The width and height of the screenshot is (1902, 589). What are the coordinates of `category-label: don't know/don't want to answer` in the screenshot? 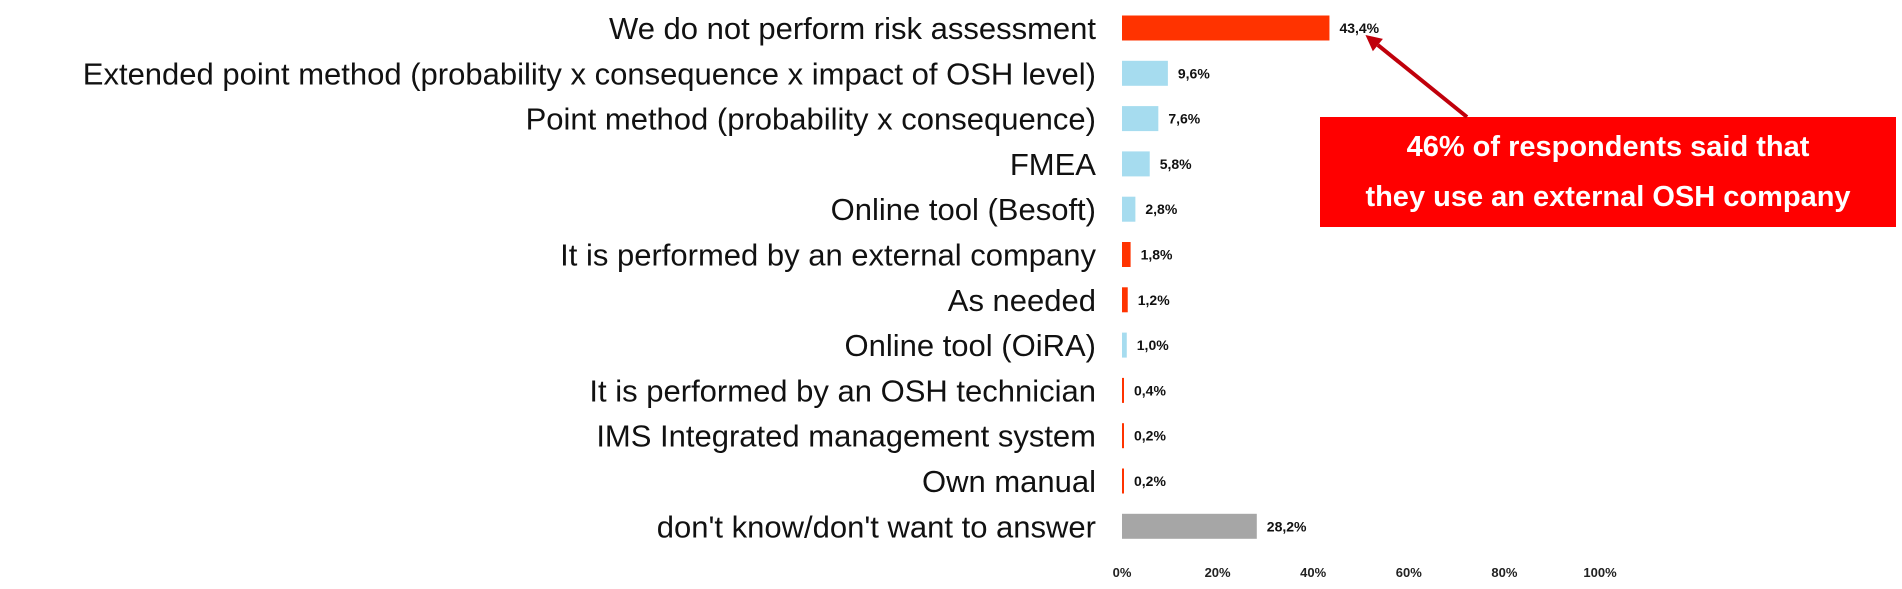 It's located at (876, 526).